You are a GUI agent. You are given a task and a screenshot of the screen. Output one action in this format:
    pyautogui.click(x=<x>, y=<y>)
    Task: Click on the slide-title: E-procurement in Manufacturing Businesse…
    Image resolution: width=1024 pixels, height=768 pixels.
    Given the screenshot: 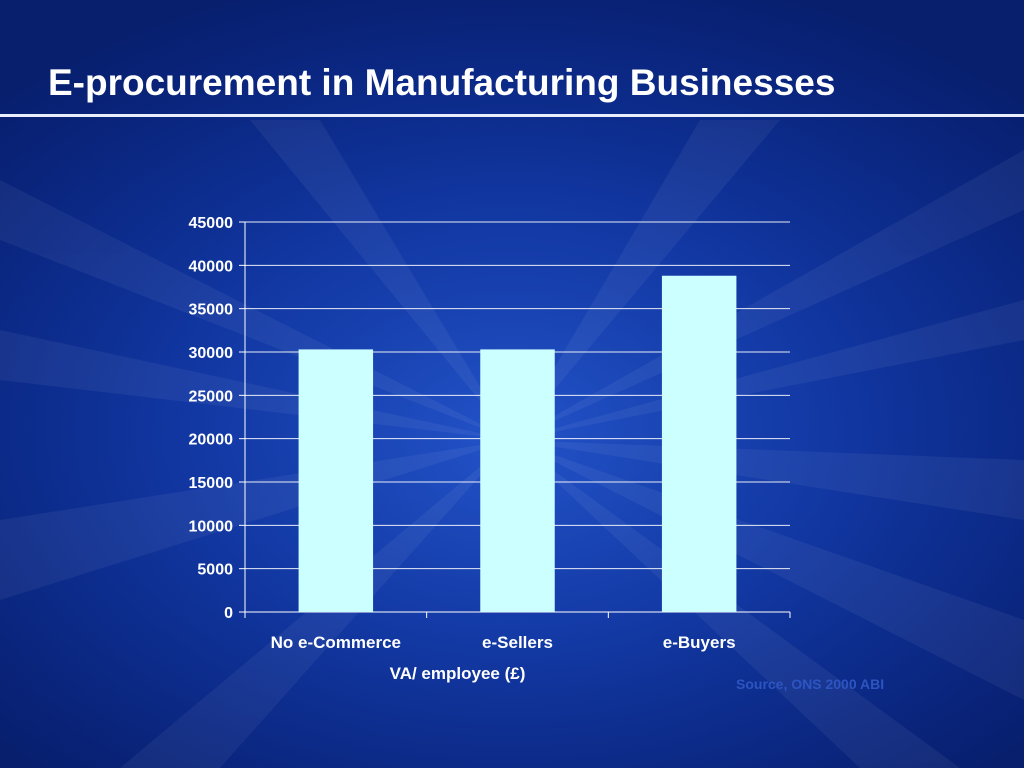 What is the action you would take?
    pyautogui.click(x=442, y=82)
    